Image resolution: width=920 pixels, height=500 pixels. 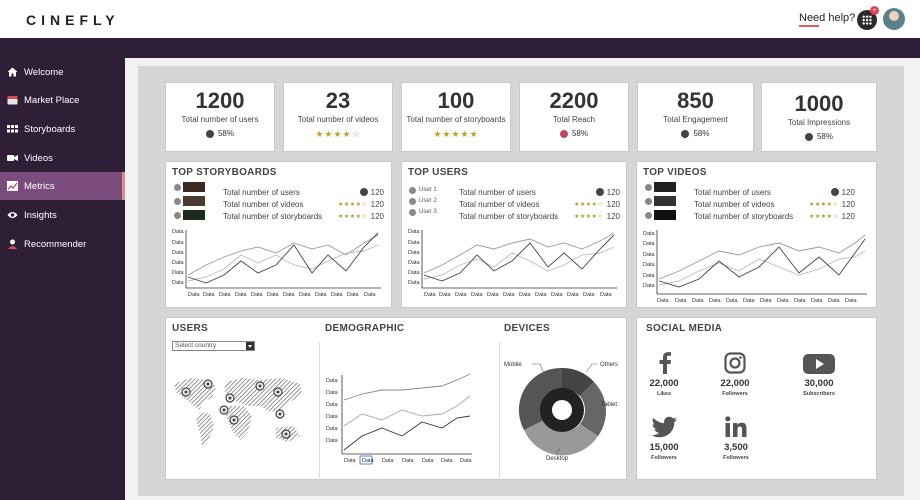 I want to click on sidebar-item-label: Metrics, so click(x=39, y=186).